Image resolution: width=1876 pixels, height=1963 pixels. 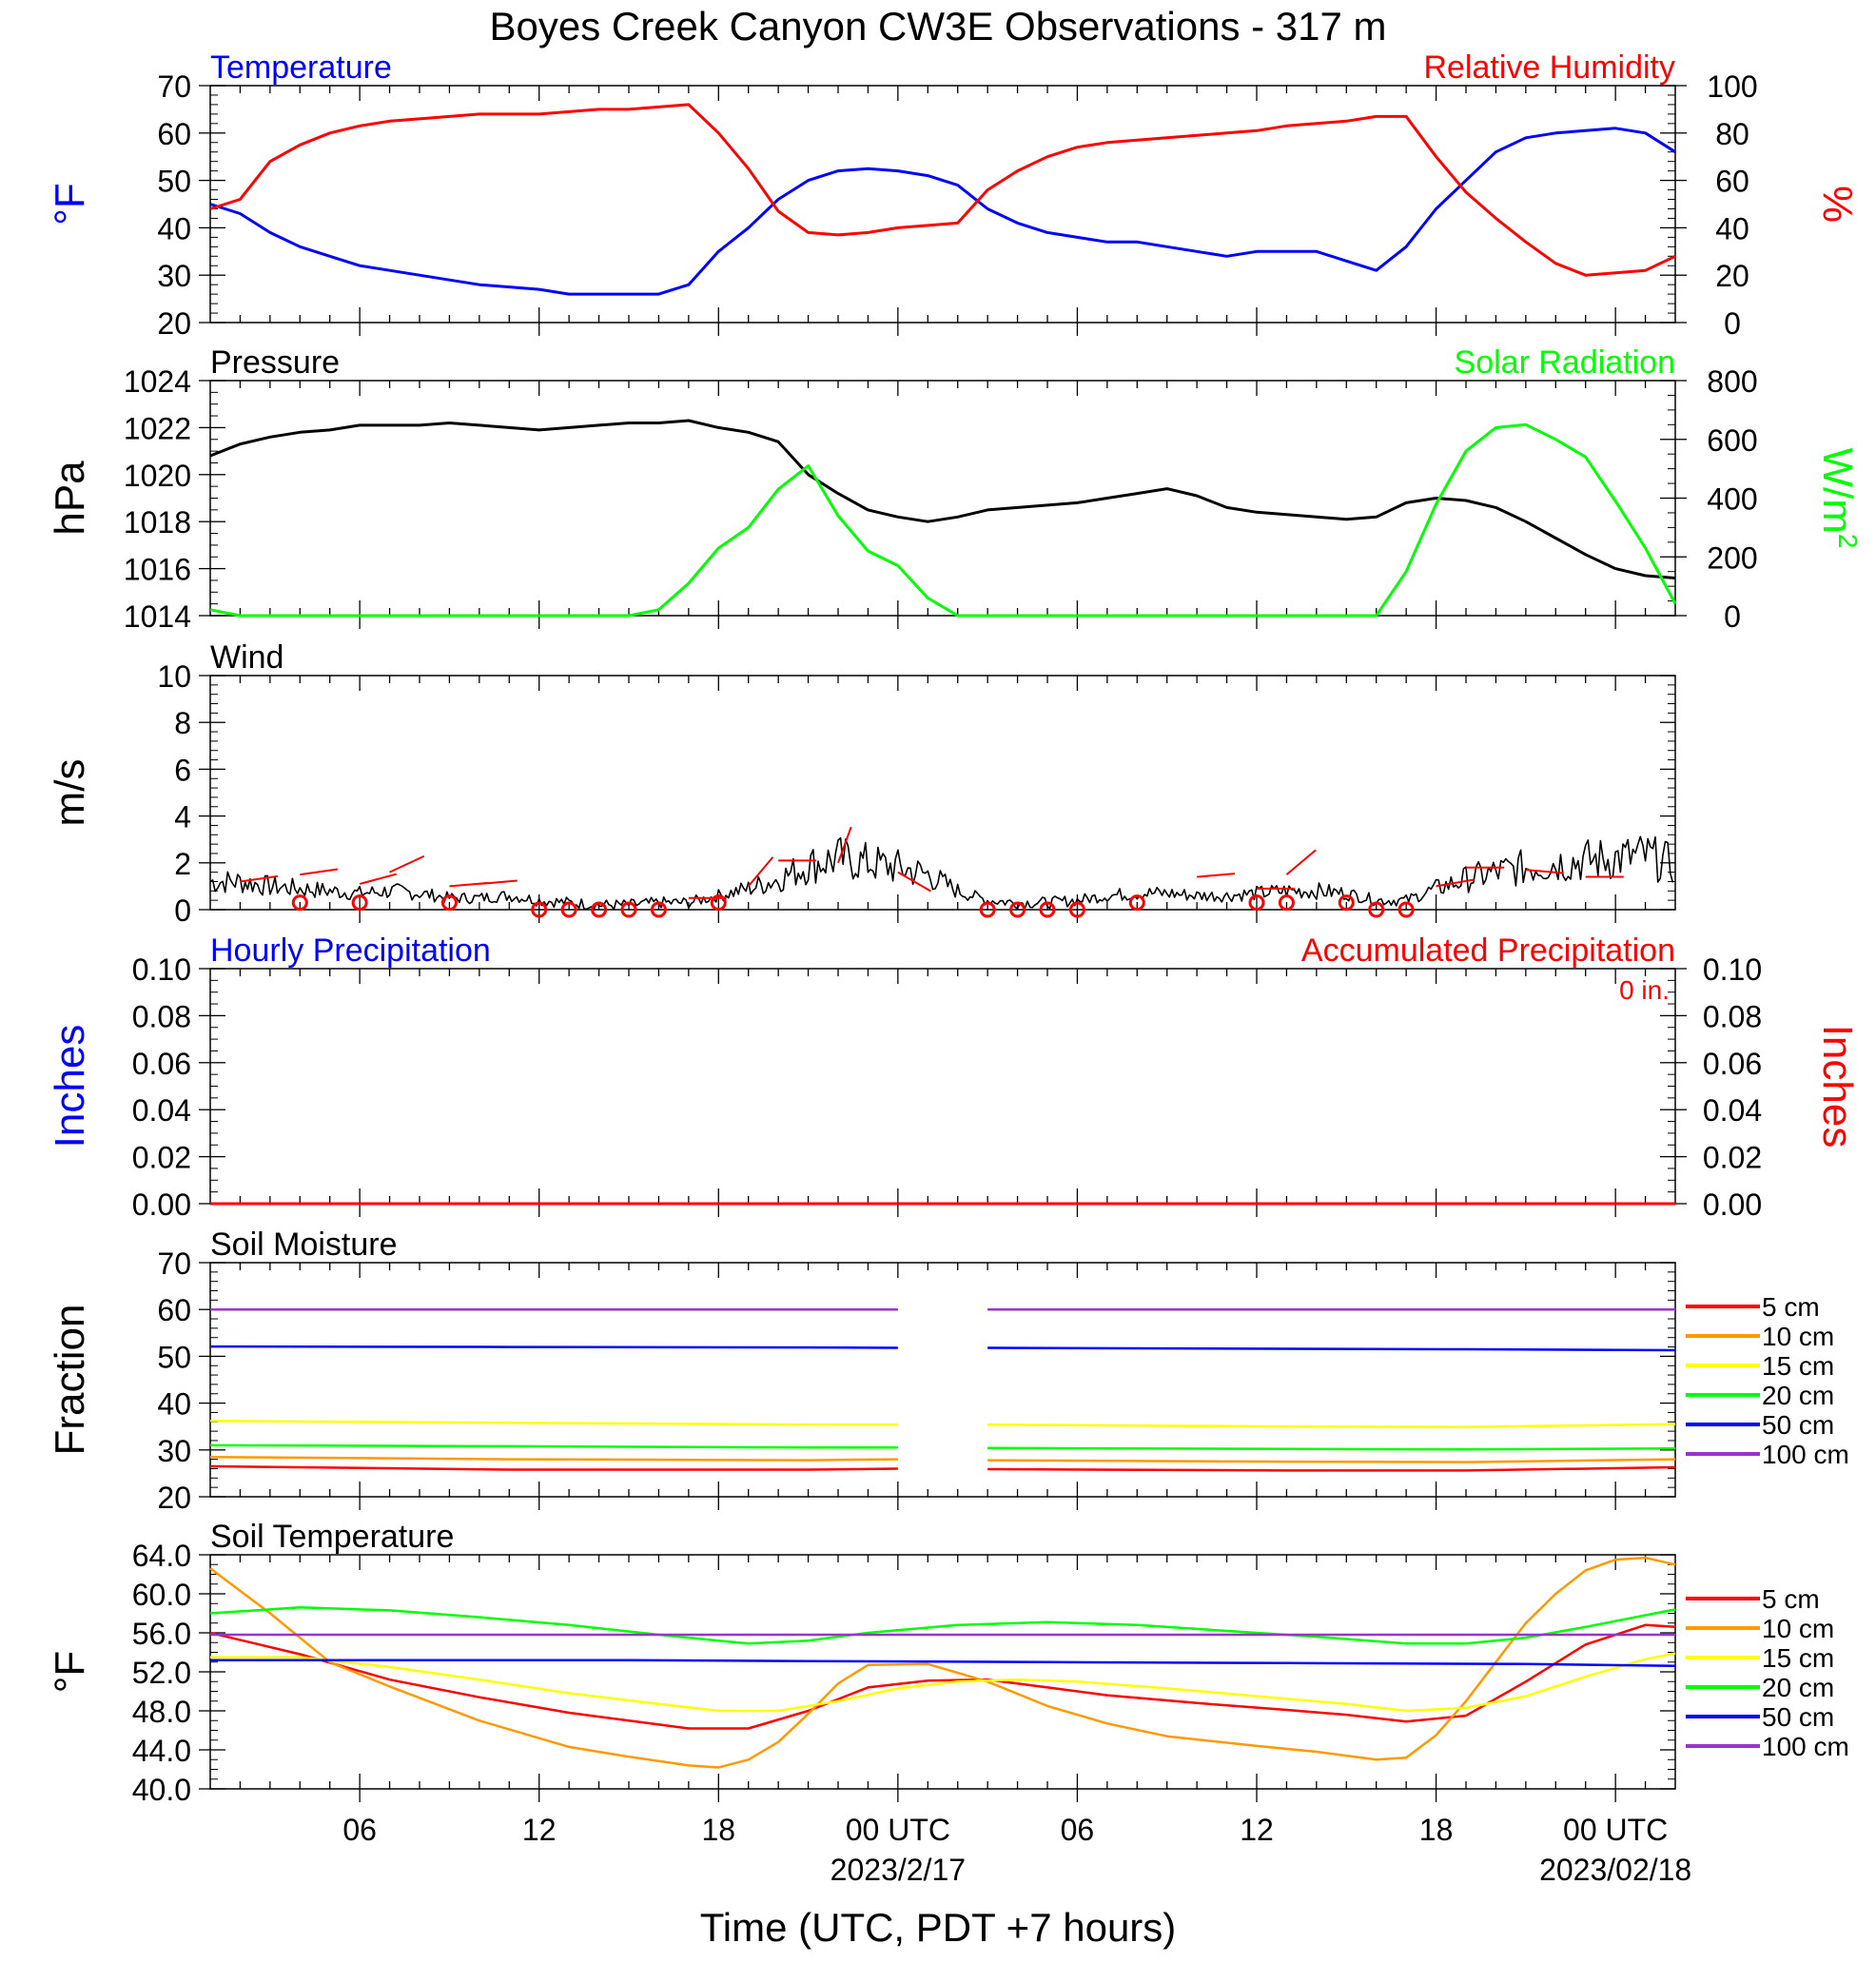 I want to click on wind-y-tick-label-left: 0, so click(x=182, y=910).